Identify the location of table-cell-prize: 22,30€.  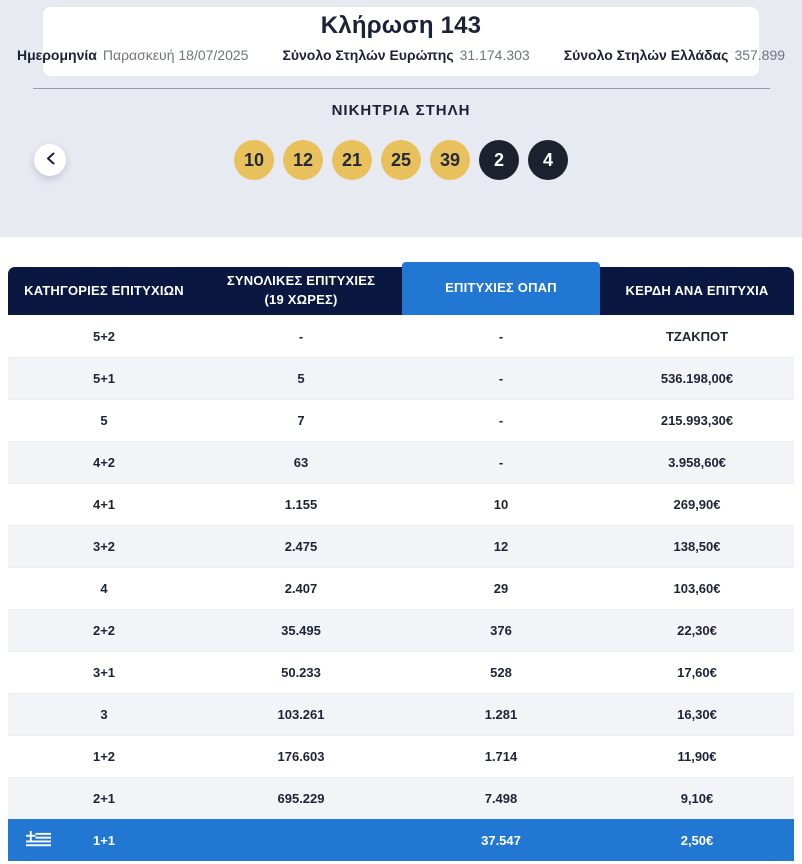
(697, 630).